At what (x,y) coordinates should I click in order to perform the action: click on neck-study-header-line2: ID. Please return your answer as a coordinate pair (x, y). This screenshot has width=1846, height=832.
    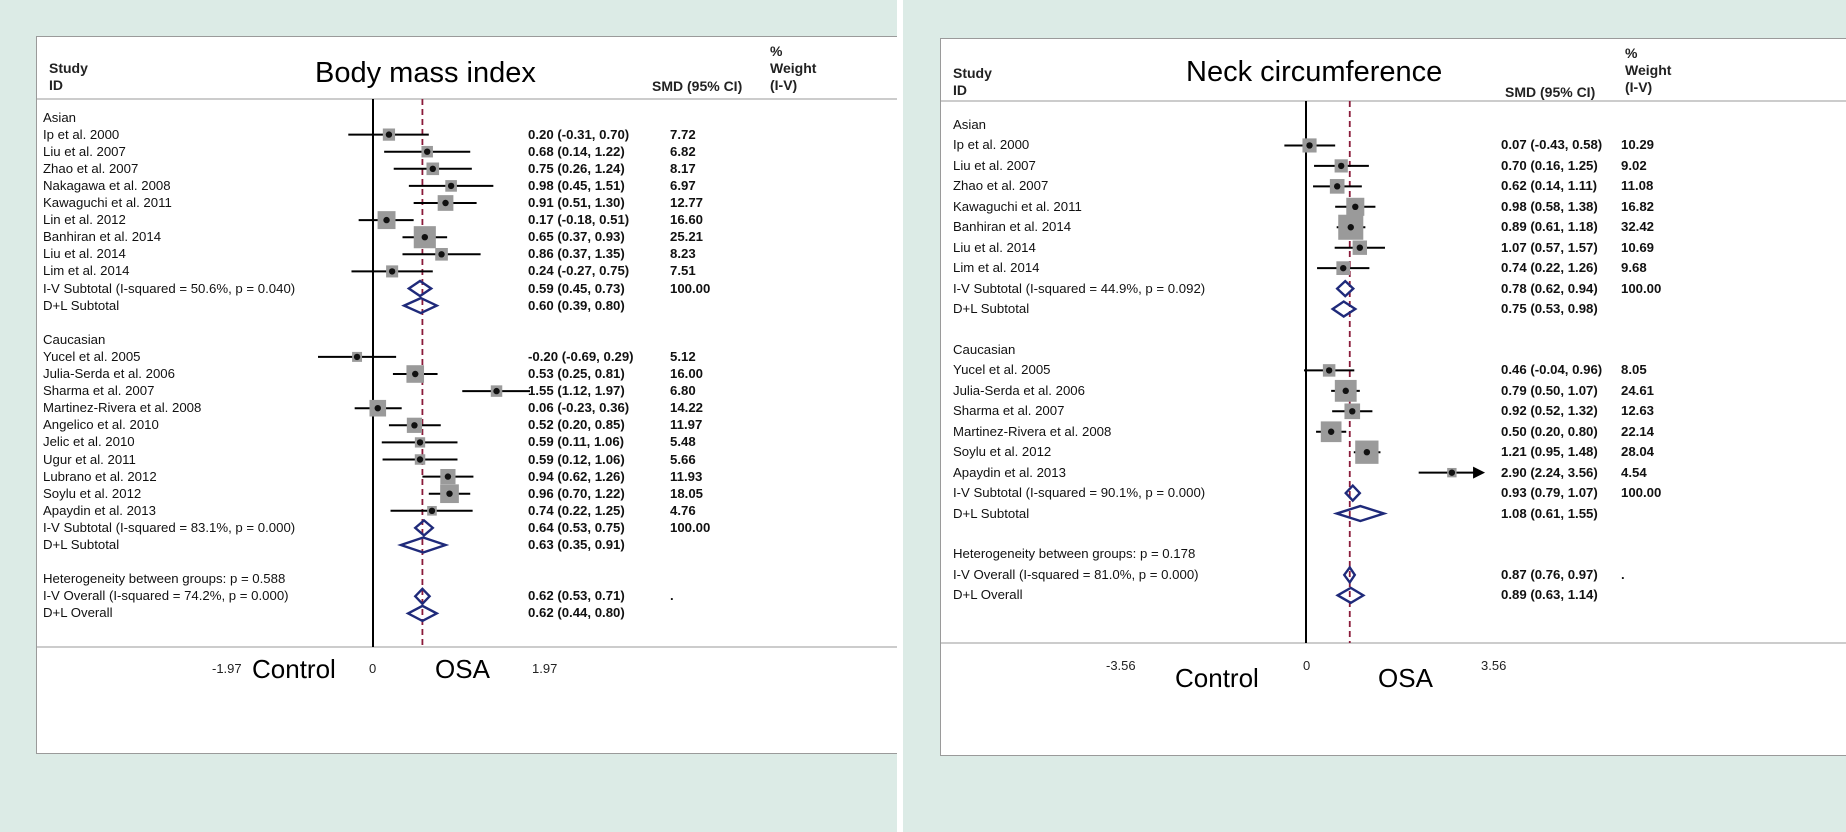
    Looking at the image, I should click on (960, 90).